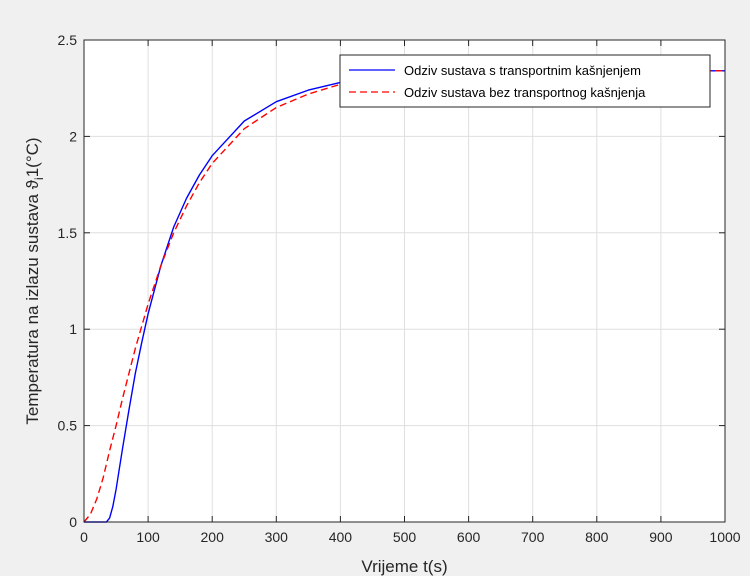  Describe the element at coordinates (213, 537) in the screenshot. I see `x-tick-label: 200` at that location.